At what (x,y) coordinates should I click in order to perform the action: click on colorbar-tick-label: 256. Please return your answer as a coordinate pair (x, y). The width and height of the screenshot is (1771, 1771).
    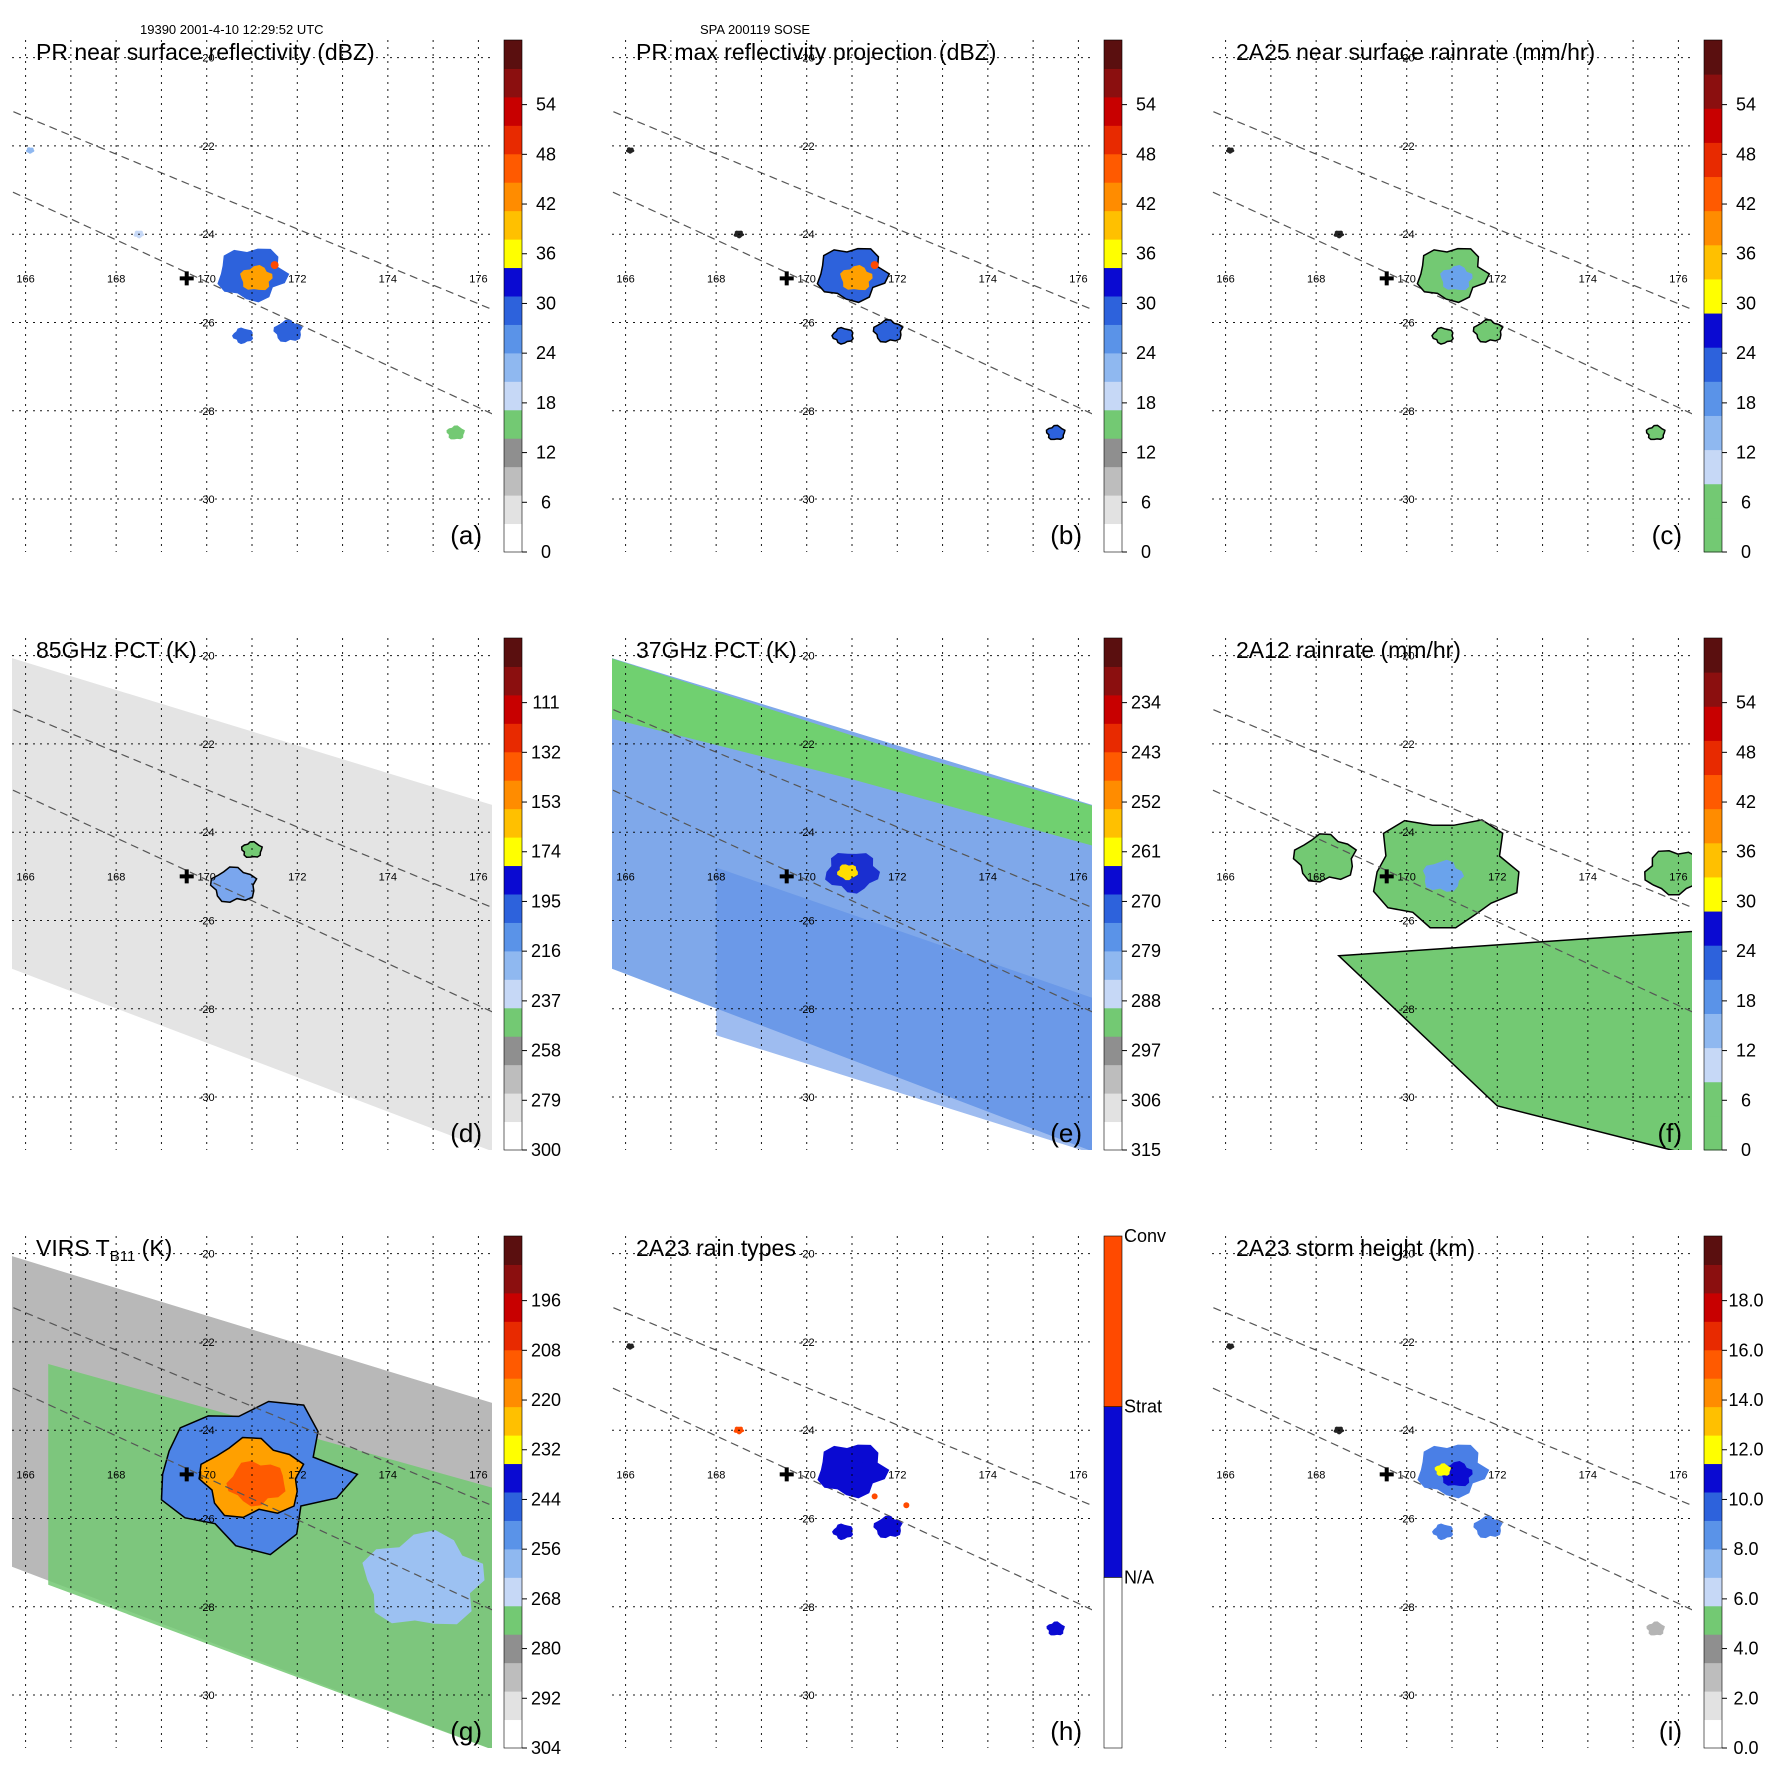
    Looking at the image, I should click on (546, 1549).